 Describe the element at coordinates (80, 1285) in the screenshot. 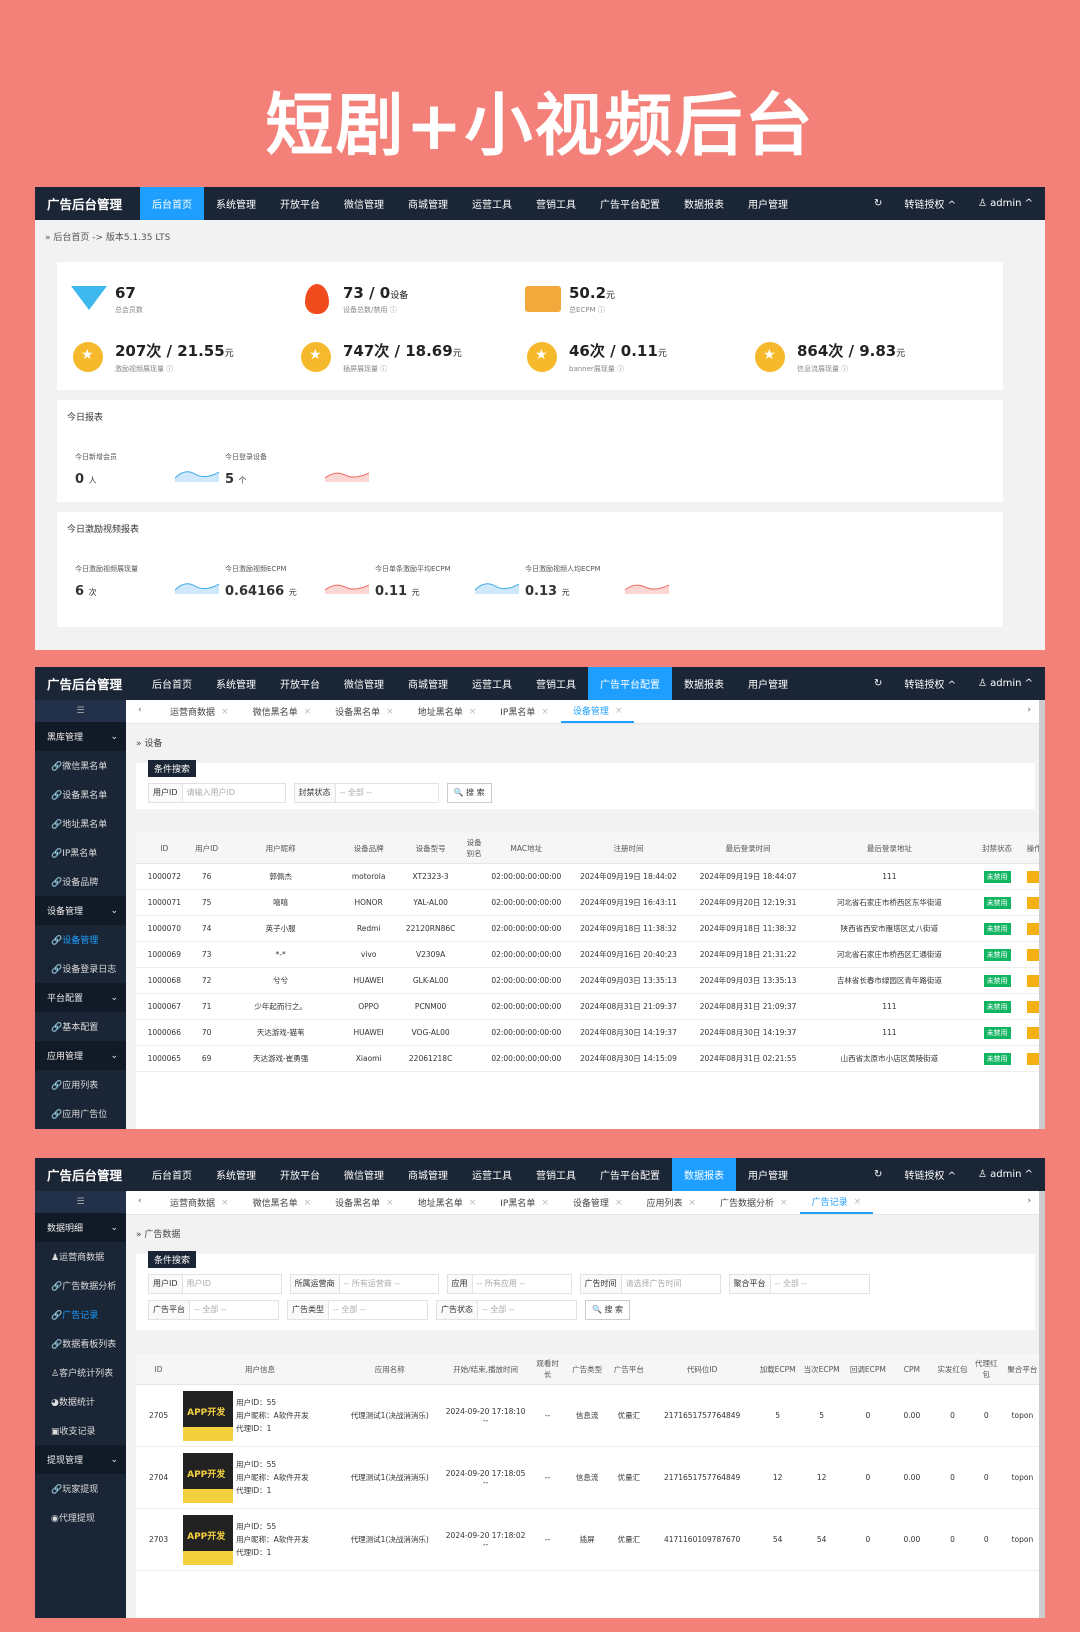

I see `sidebar-item: 🔗广告数据分析` at that location.